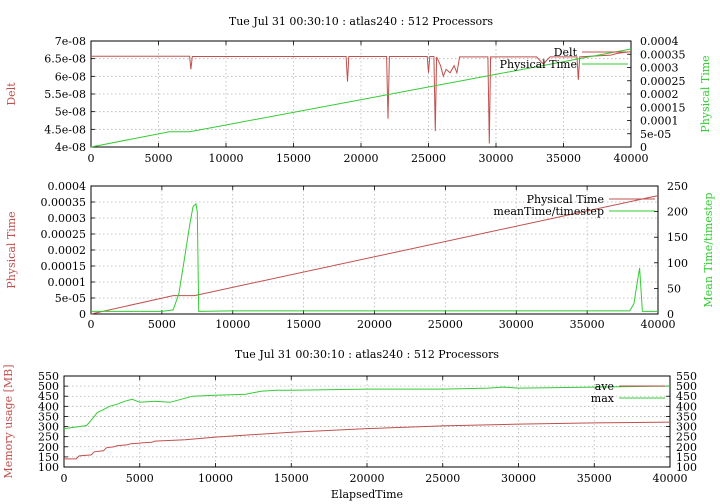 Image resolution: width=720 pixels, height=504 pixels. Describe the element at coordinates (367, 440) in the screenshot. I see `series-line-ave` at that location.